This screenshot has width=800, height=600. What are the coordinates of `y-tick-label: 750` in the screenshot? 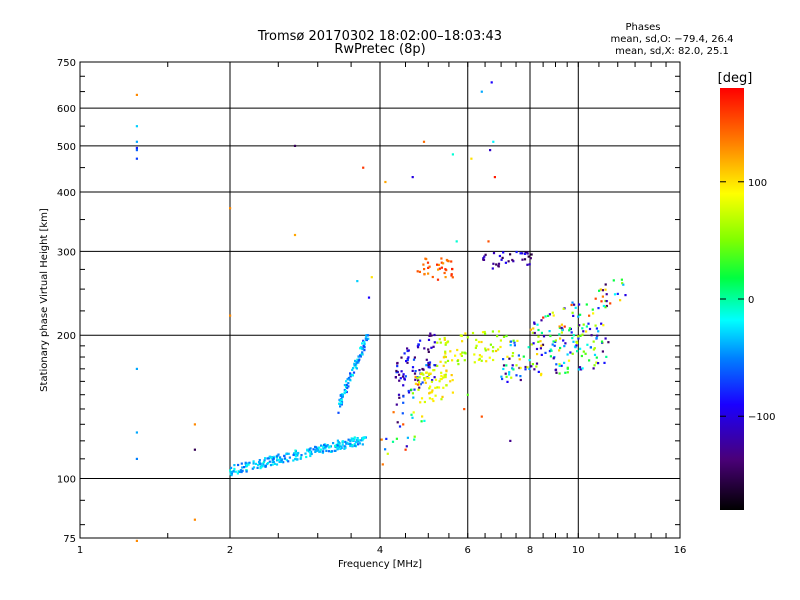 It's located at (66, 63).